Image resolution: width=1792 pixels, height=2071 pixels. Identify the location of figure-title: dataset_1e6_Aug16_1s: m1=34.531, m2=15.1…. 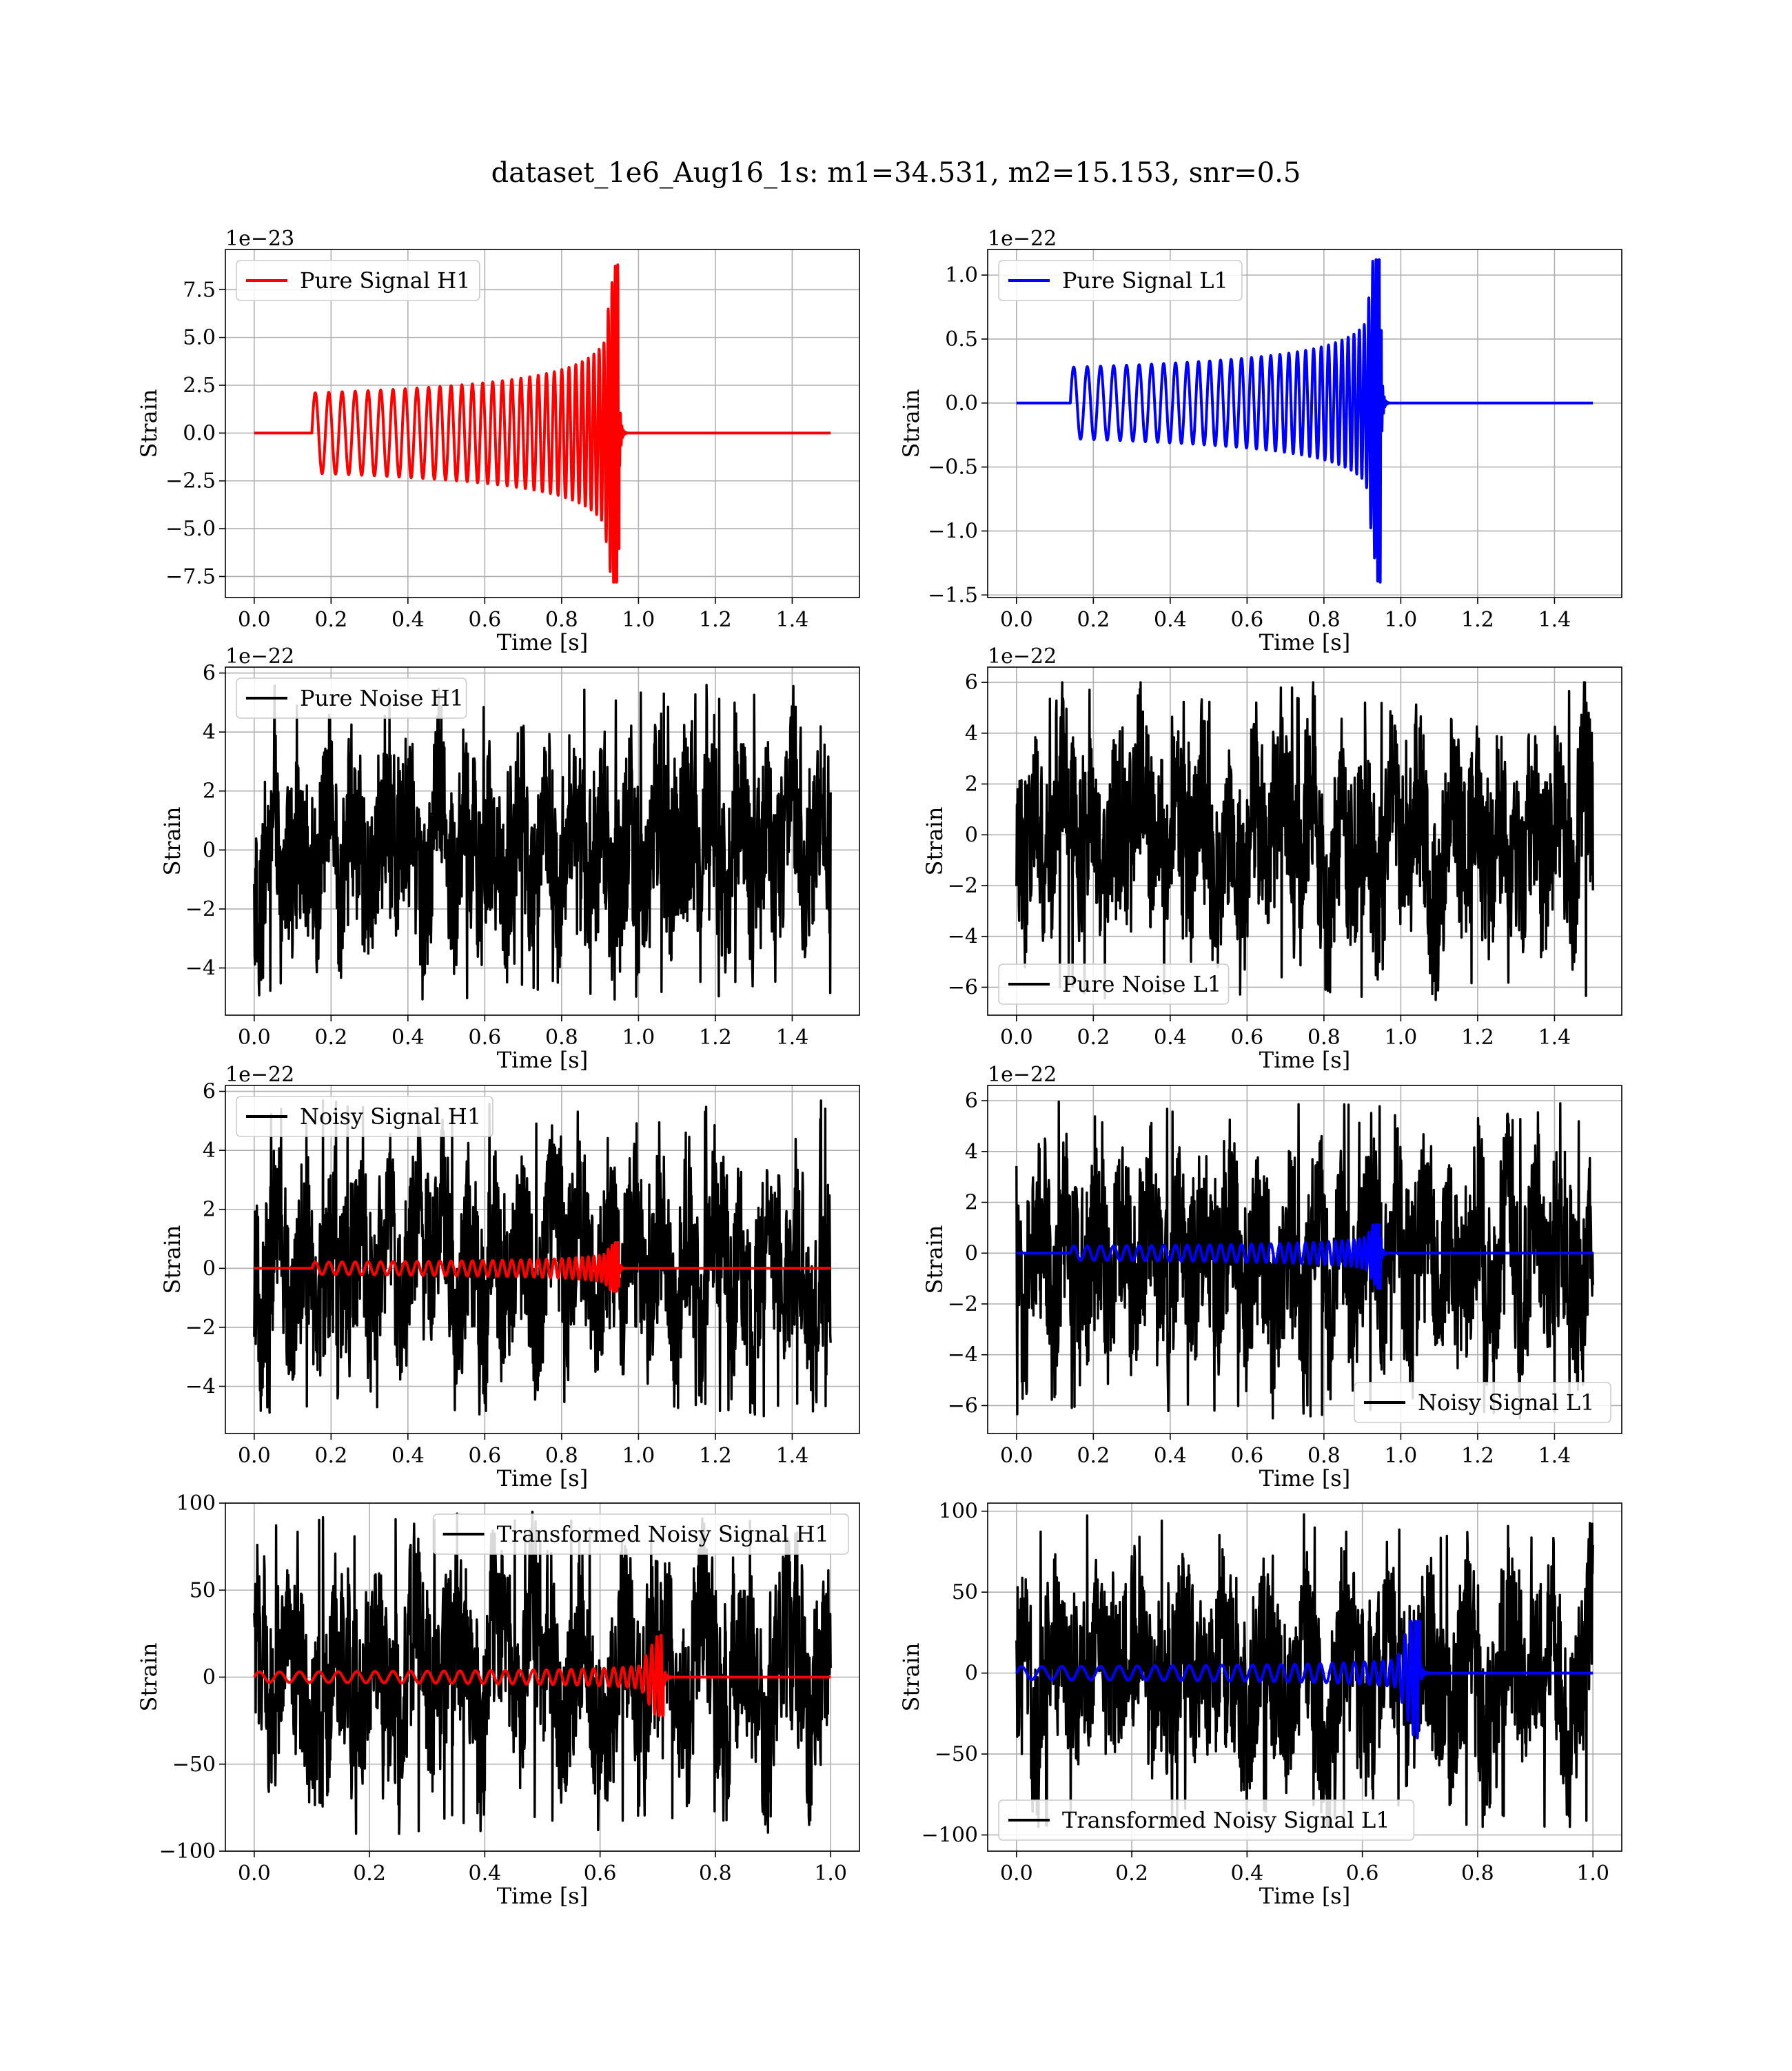
(896, 173).